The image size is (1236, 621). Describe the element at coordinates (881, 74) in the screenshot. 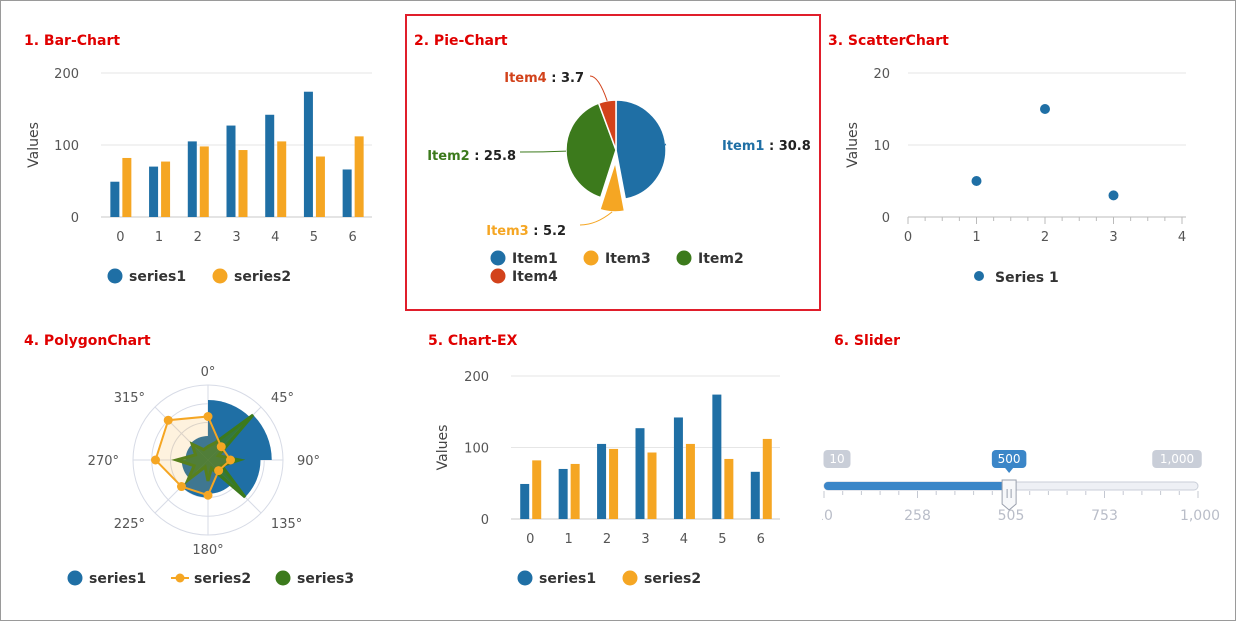

I see `y-tick-label: 20` at that location.